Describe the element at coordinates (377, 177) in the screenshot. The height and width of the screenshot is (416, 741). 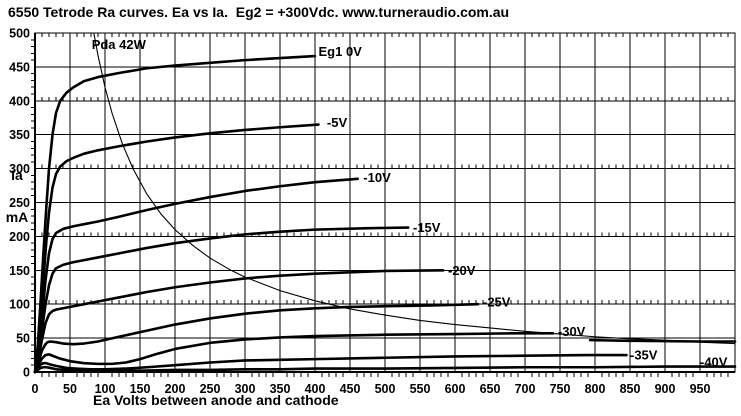
I see `curve-label-minus-10v: -10V` at that location.